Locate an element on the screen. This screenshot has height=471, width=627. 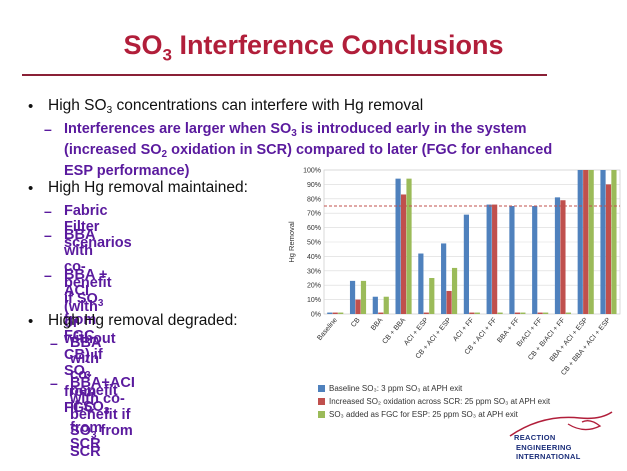
y-tick-label: 20% is located at coordinates (314, 286).